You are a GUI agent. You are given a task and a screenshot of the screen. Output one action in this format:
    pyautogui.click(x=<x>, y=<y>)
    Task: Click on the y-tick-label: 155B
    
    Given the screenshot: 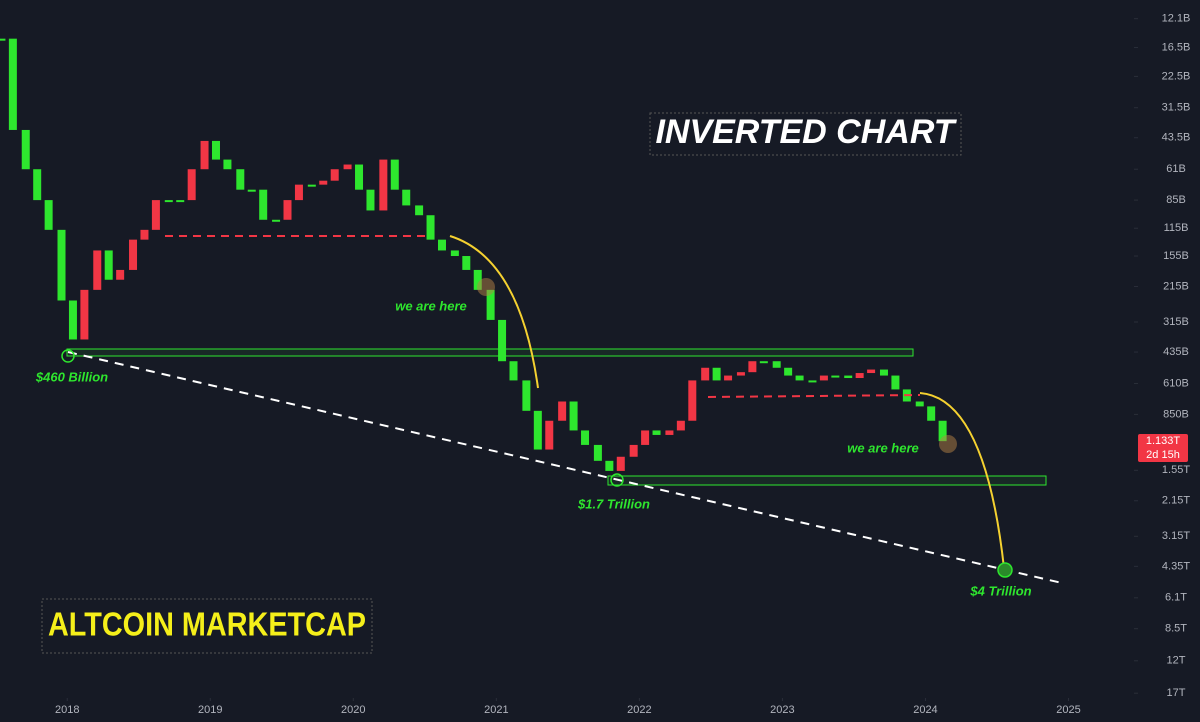 What is the action you would take?
    pyautogui.click(x=1176, y=256)
    